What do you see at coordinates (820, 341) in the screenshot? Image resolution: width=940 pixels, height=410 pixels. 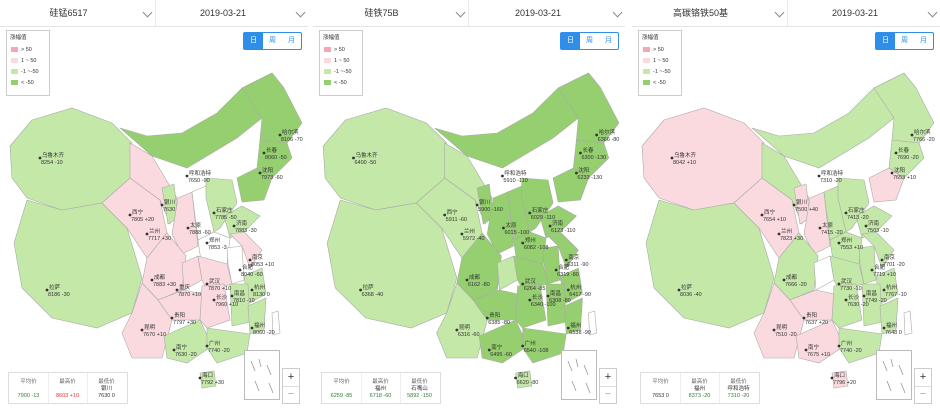 I see `province-guangxi` at bounding box center [820, 341].